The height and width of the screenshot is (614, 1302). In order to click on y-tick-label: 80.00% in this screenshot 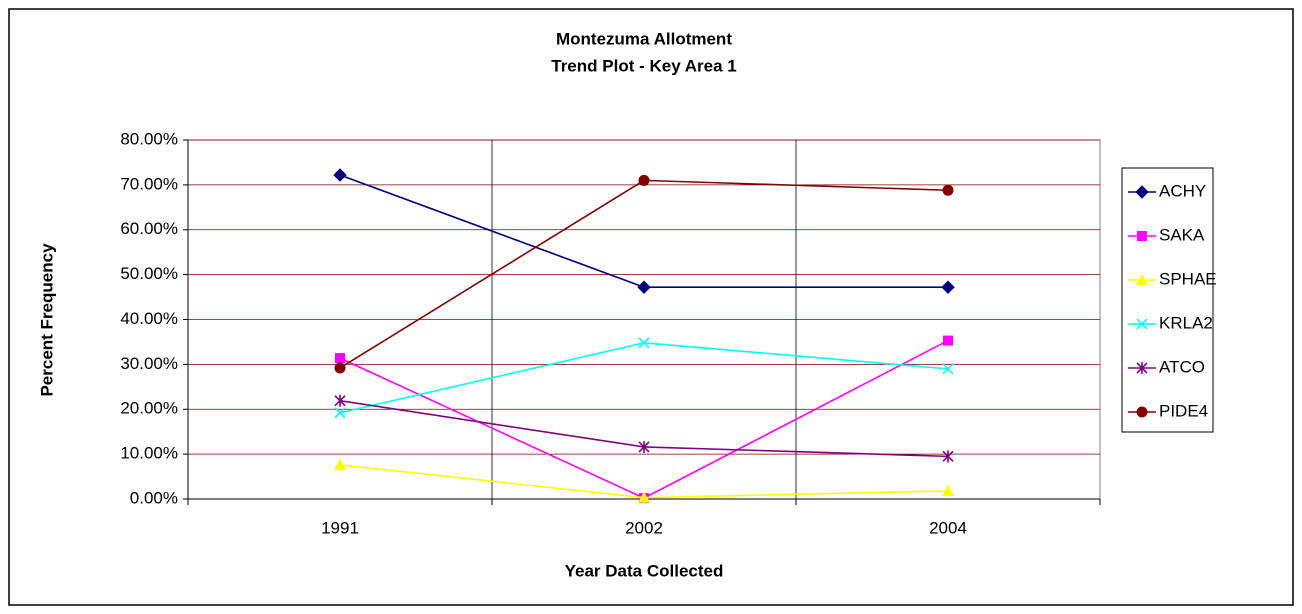, I will do `click(149, 138)`.